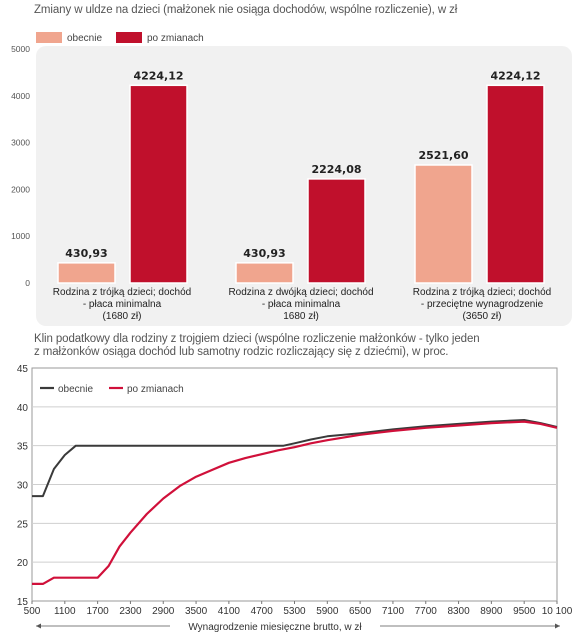 This screenshot has height=640, width=578. What do you see at coordinates (336, 169) in the screenshot?
I see `bar-data-label: 2224,08` at bounding box center [336, 169].